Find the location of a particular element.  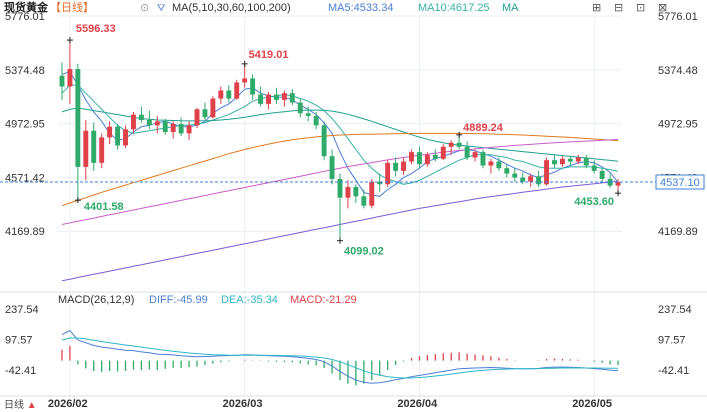

y-tick-label-left: 4169.89 is located at coordinates (25, 232).